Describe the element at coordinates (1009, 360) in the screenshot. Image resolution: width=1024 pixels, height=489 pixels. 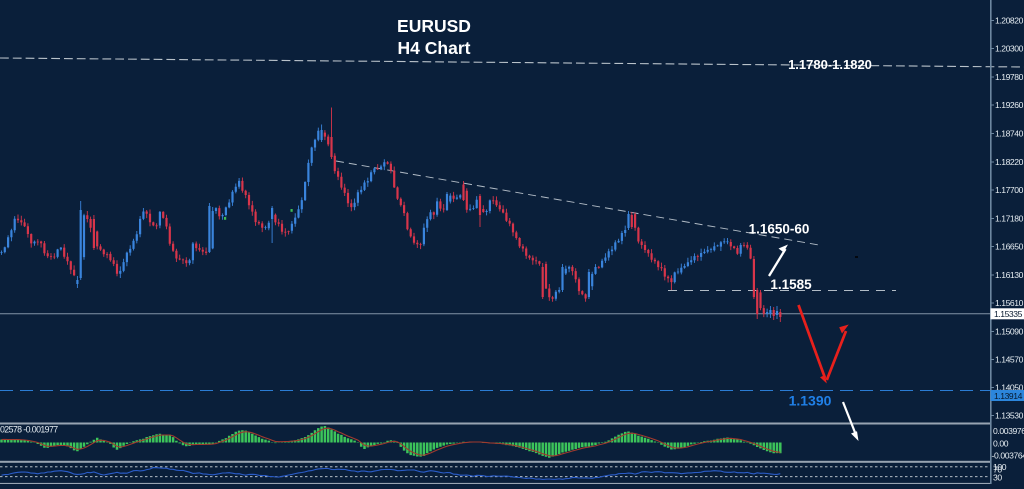
I see `svg-text: 1.14570` at that location.